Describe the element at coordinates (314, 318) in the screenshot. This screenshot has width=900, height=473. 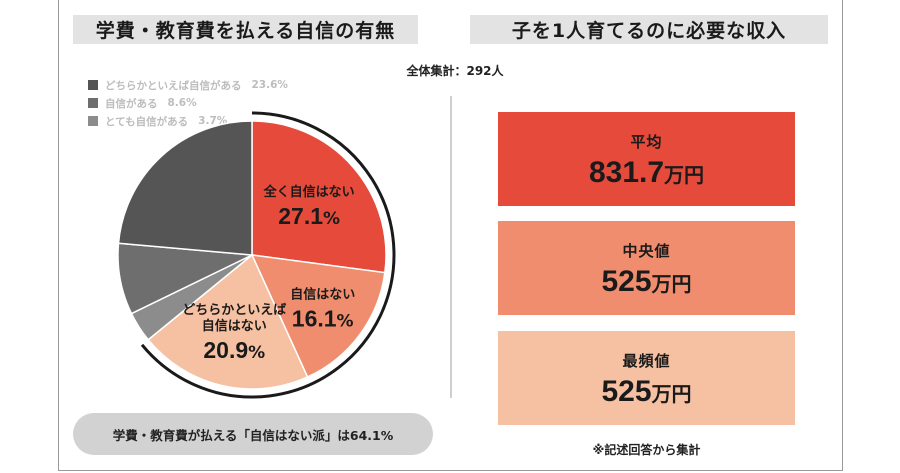
I see `slice-value-number: 16.1` at that location.